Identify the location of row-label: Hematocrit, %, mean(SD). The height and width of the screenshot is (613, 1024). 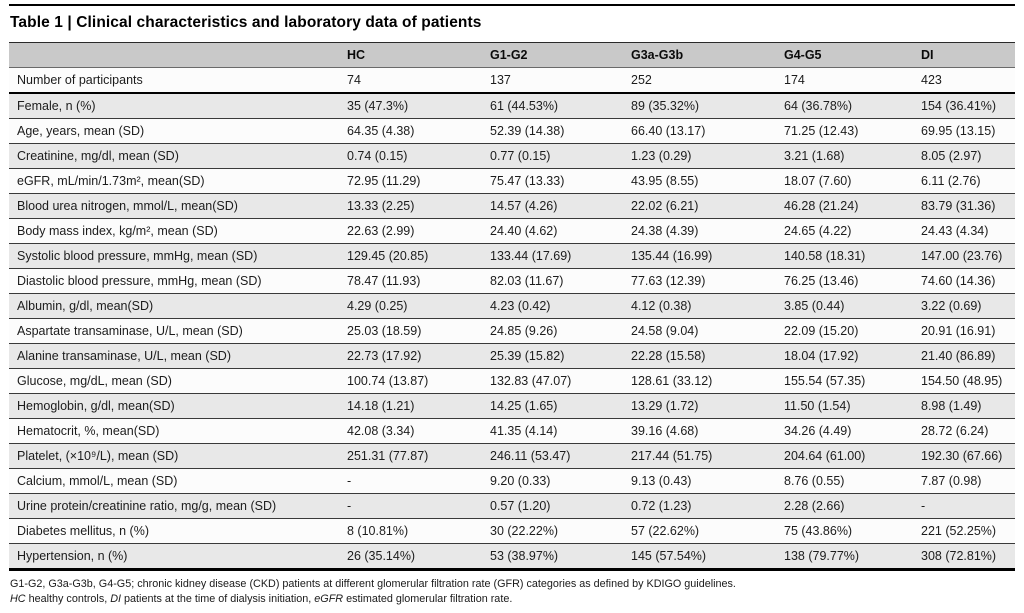
(174, 431).